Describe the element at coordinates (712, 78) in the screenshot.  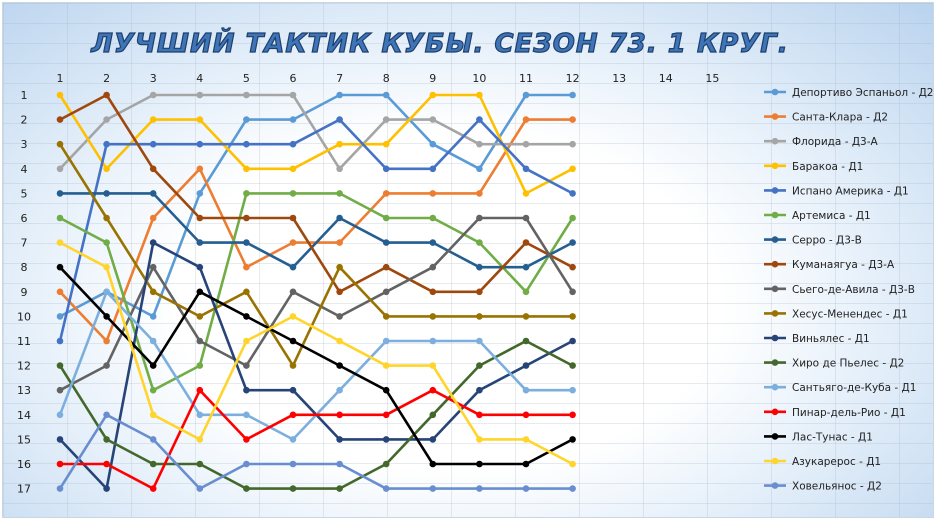
I see `x-tick-label: 15` at that location.